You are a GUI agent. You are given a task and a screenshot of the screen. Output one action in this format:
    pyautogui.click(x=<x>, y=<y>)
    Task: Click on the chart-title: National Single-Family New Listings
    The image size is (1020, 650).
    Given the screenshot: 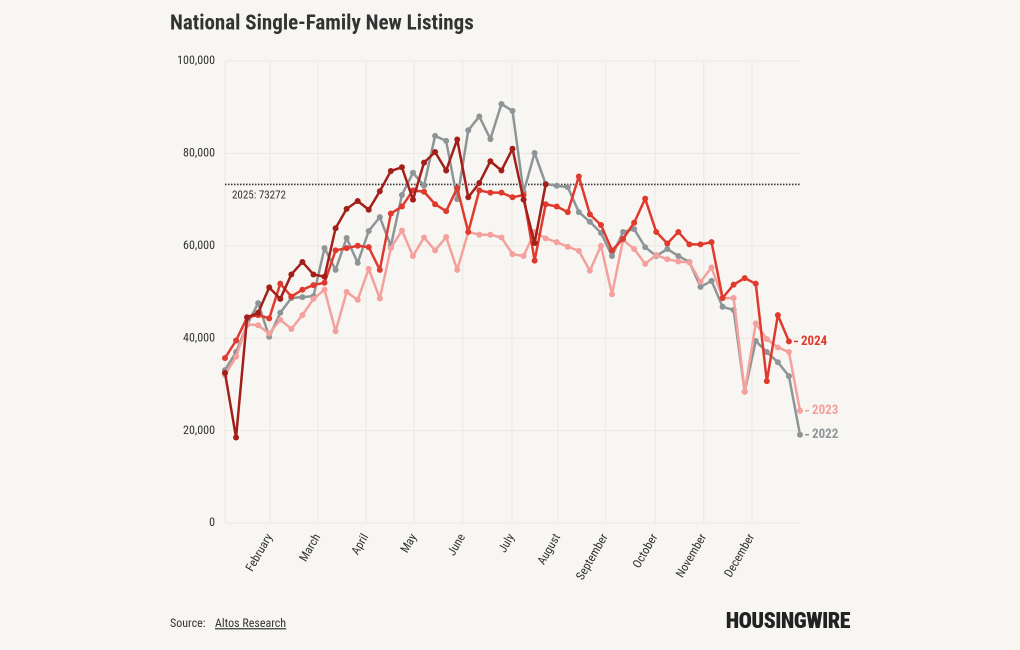 What is the action you would take?
    pyautogui.click(x=322, y=24)
    